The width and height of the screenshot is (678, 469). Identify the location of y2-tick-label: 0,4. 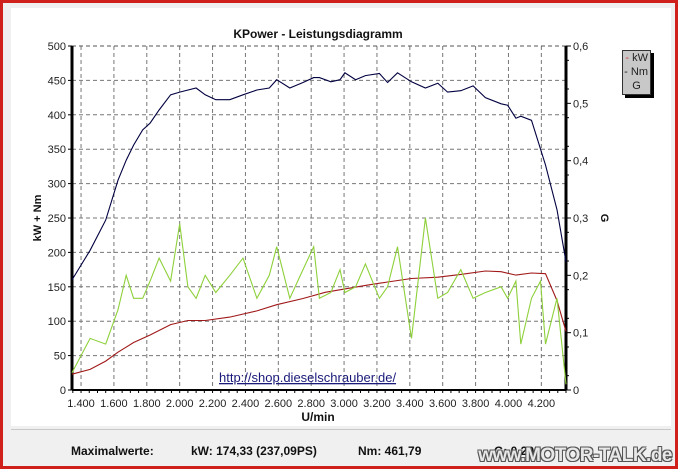
(580, 162).